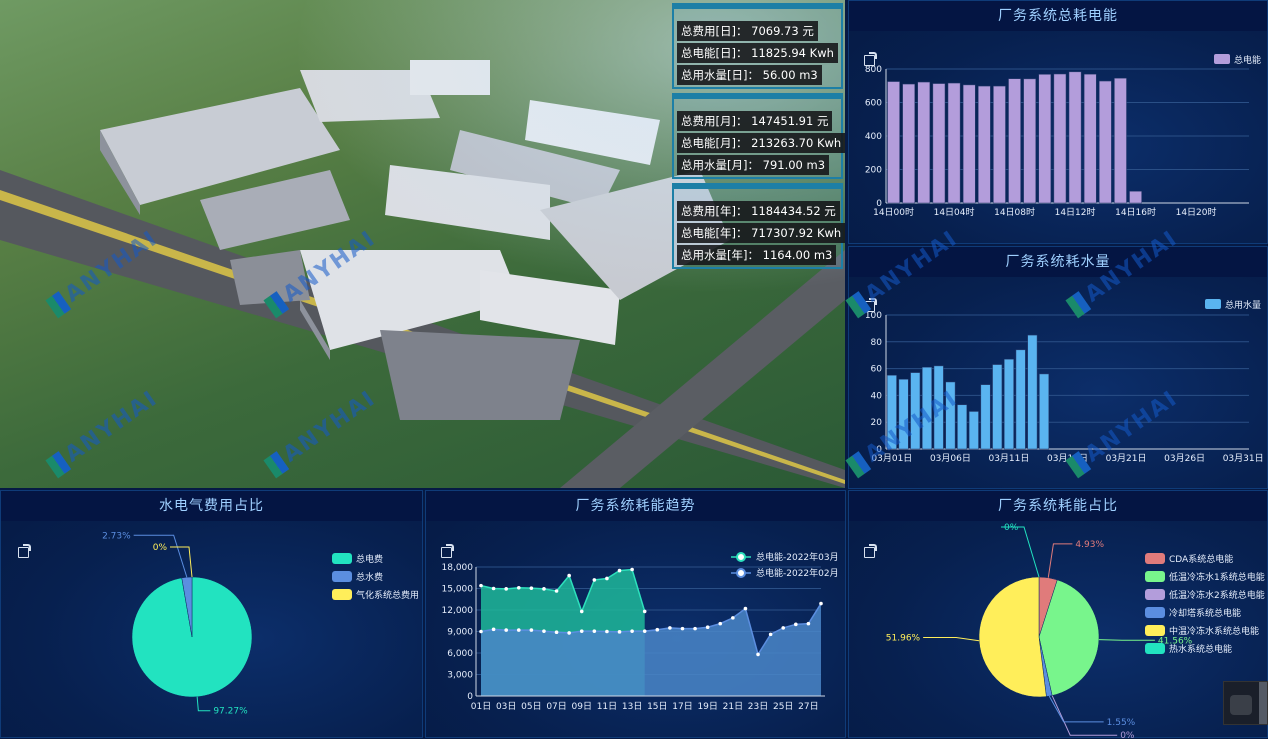 This screenshot has height=739, width=1268. What do you see at coordinates (891, 458) in the screenshot?
I see `x-tick-label: 03月01日` at bounding box center [891, 458].